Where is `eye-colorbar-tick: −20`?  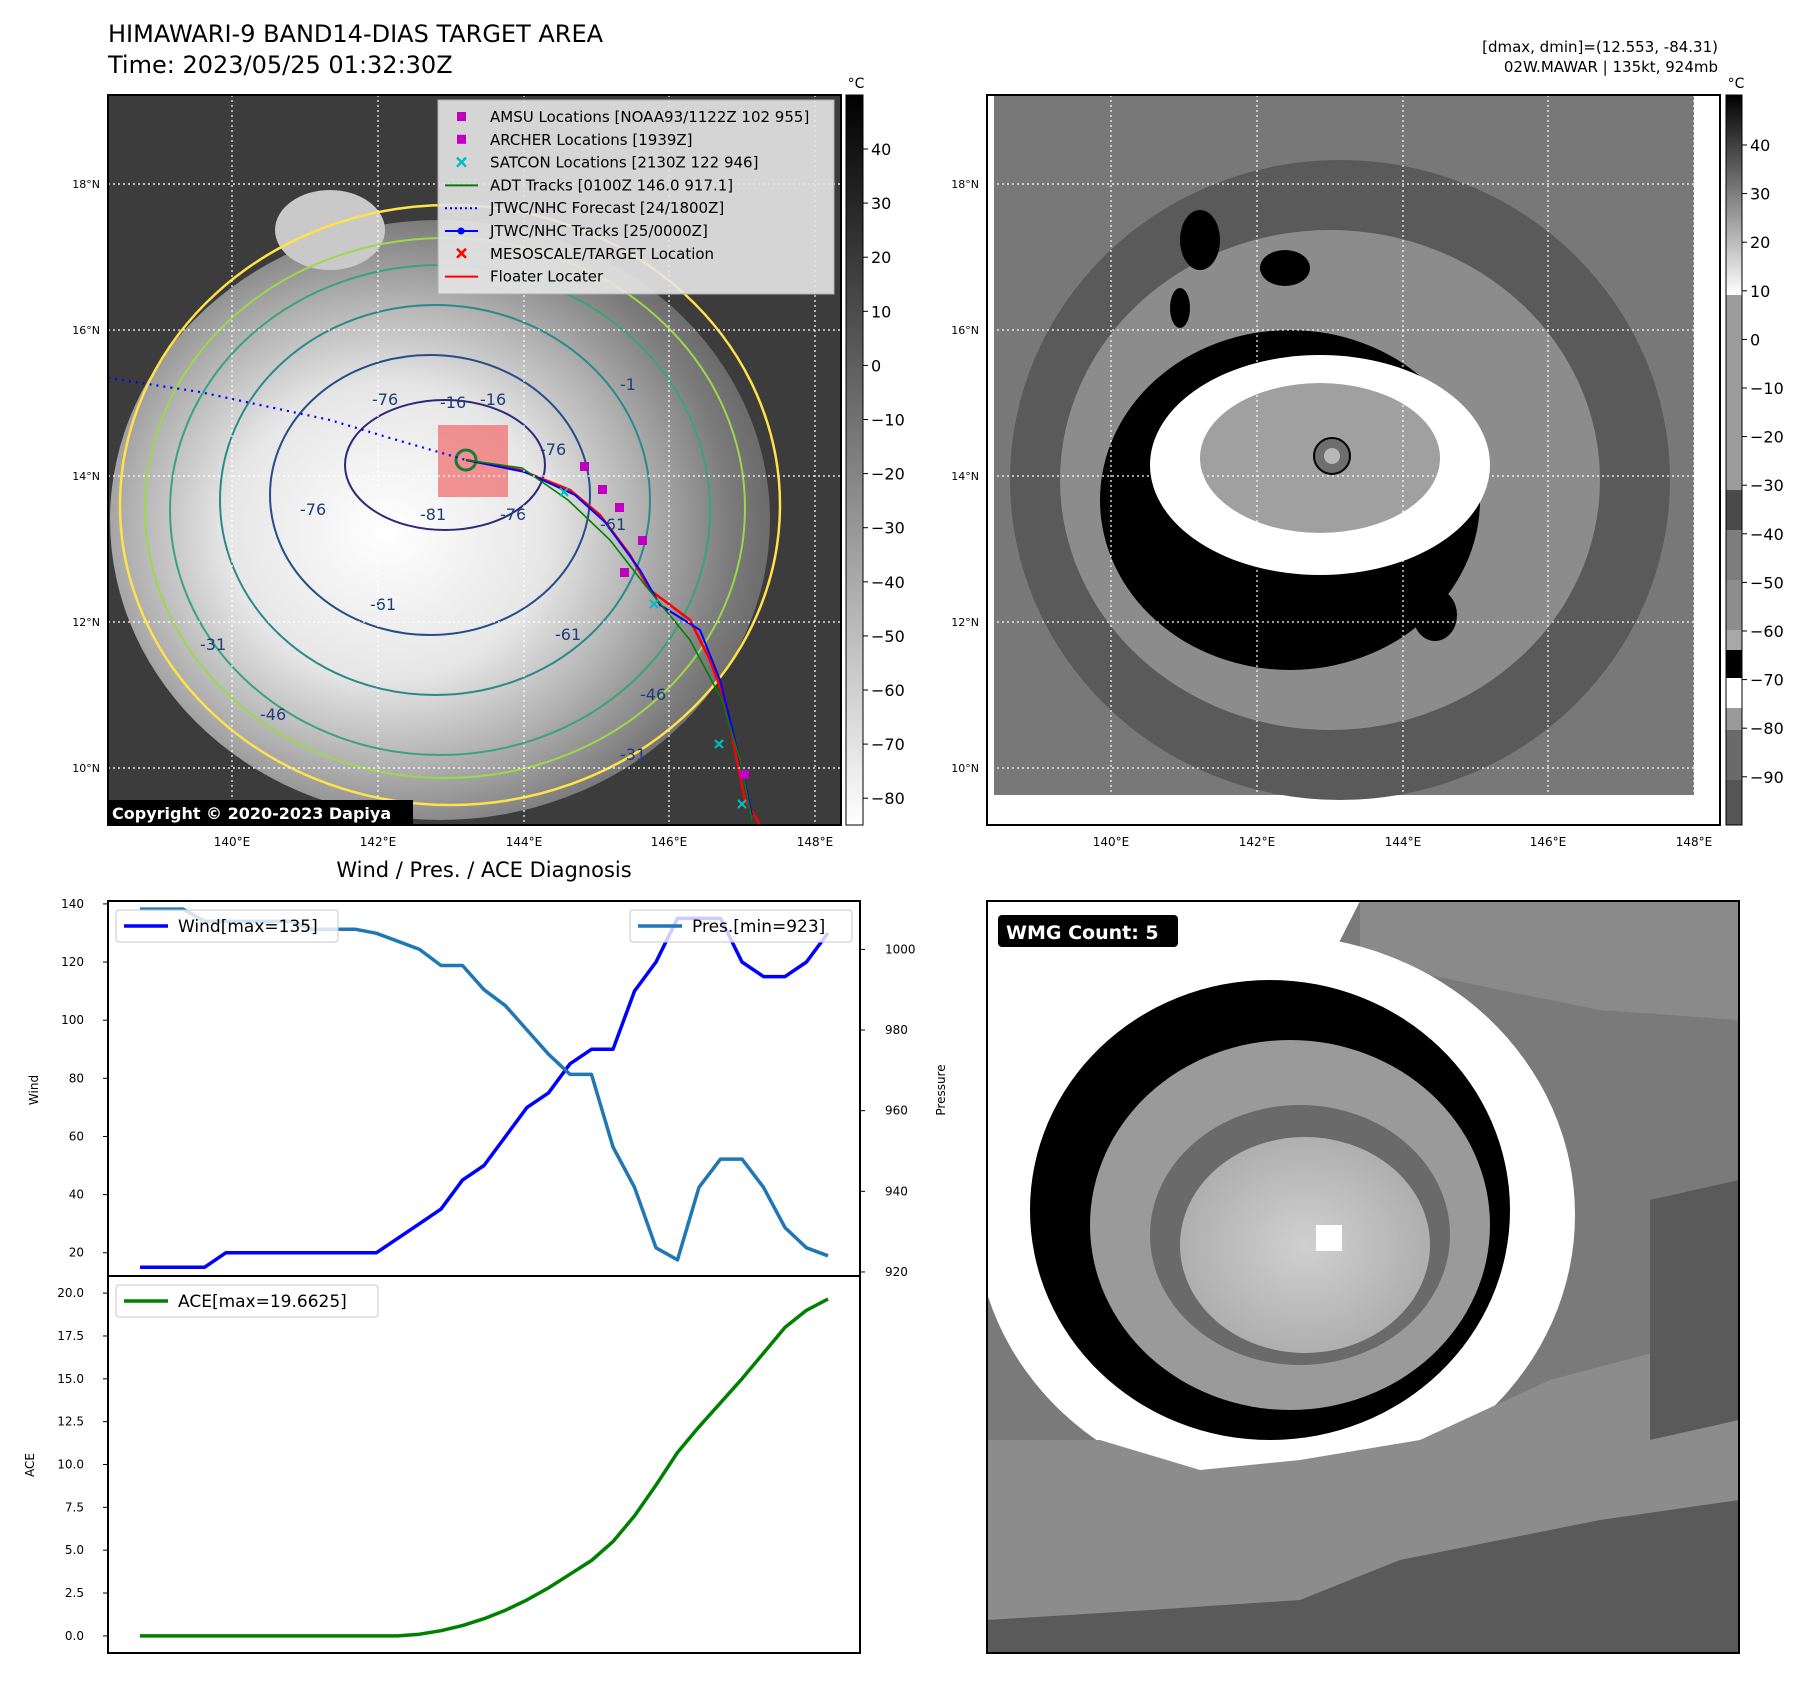
eye-colorbar-tick: −20 is located at coordinates (1767, 437).